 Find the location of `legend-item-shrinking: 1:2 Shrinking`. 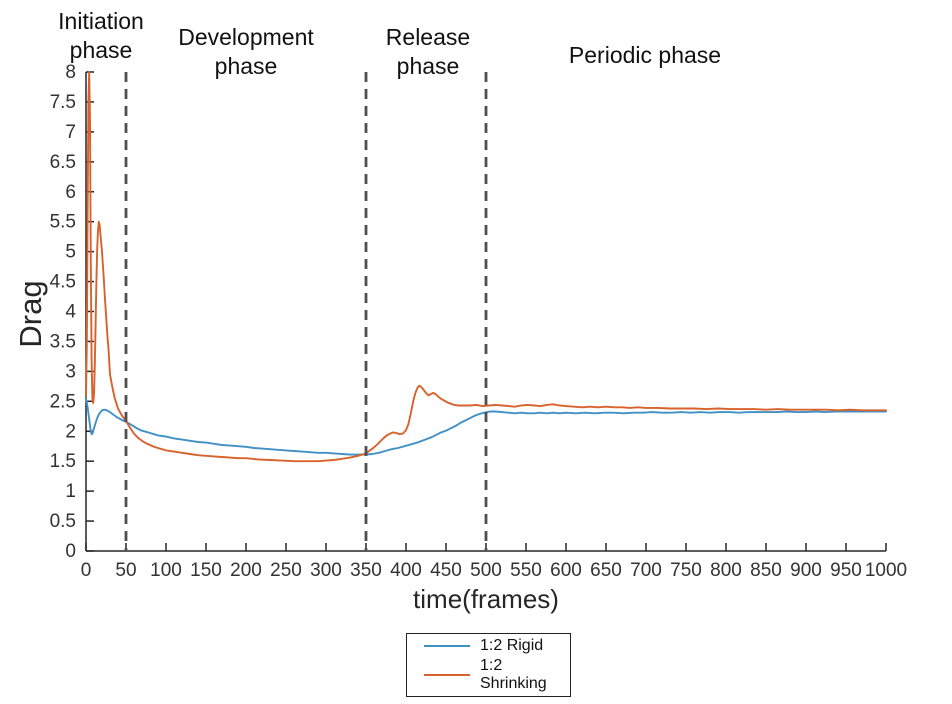

legend-item-shrinking: 1:2 Shrinking is located at coordinates (488, 675).